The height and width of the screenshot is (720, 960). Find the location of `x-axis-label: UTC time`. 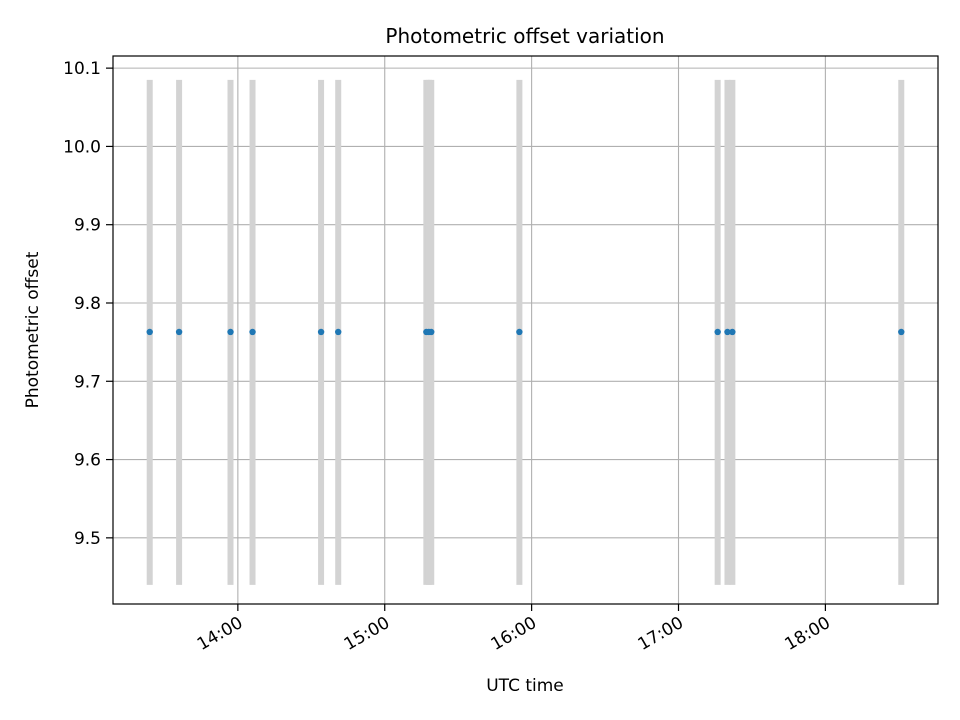

x-axis-label: UTC time is located at coordinates (525, 686).